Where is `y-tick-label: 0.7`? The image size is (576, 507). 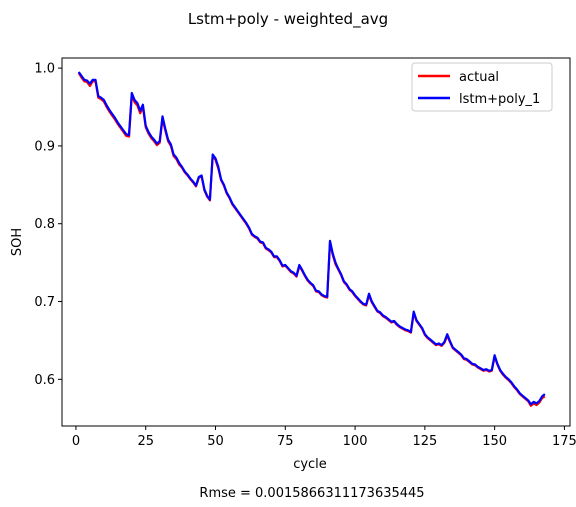
y-tick-label: 0.7 is located at coordinates (44, 302).